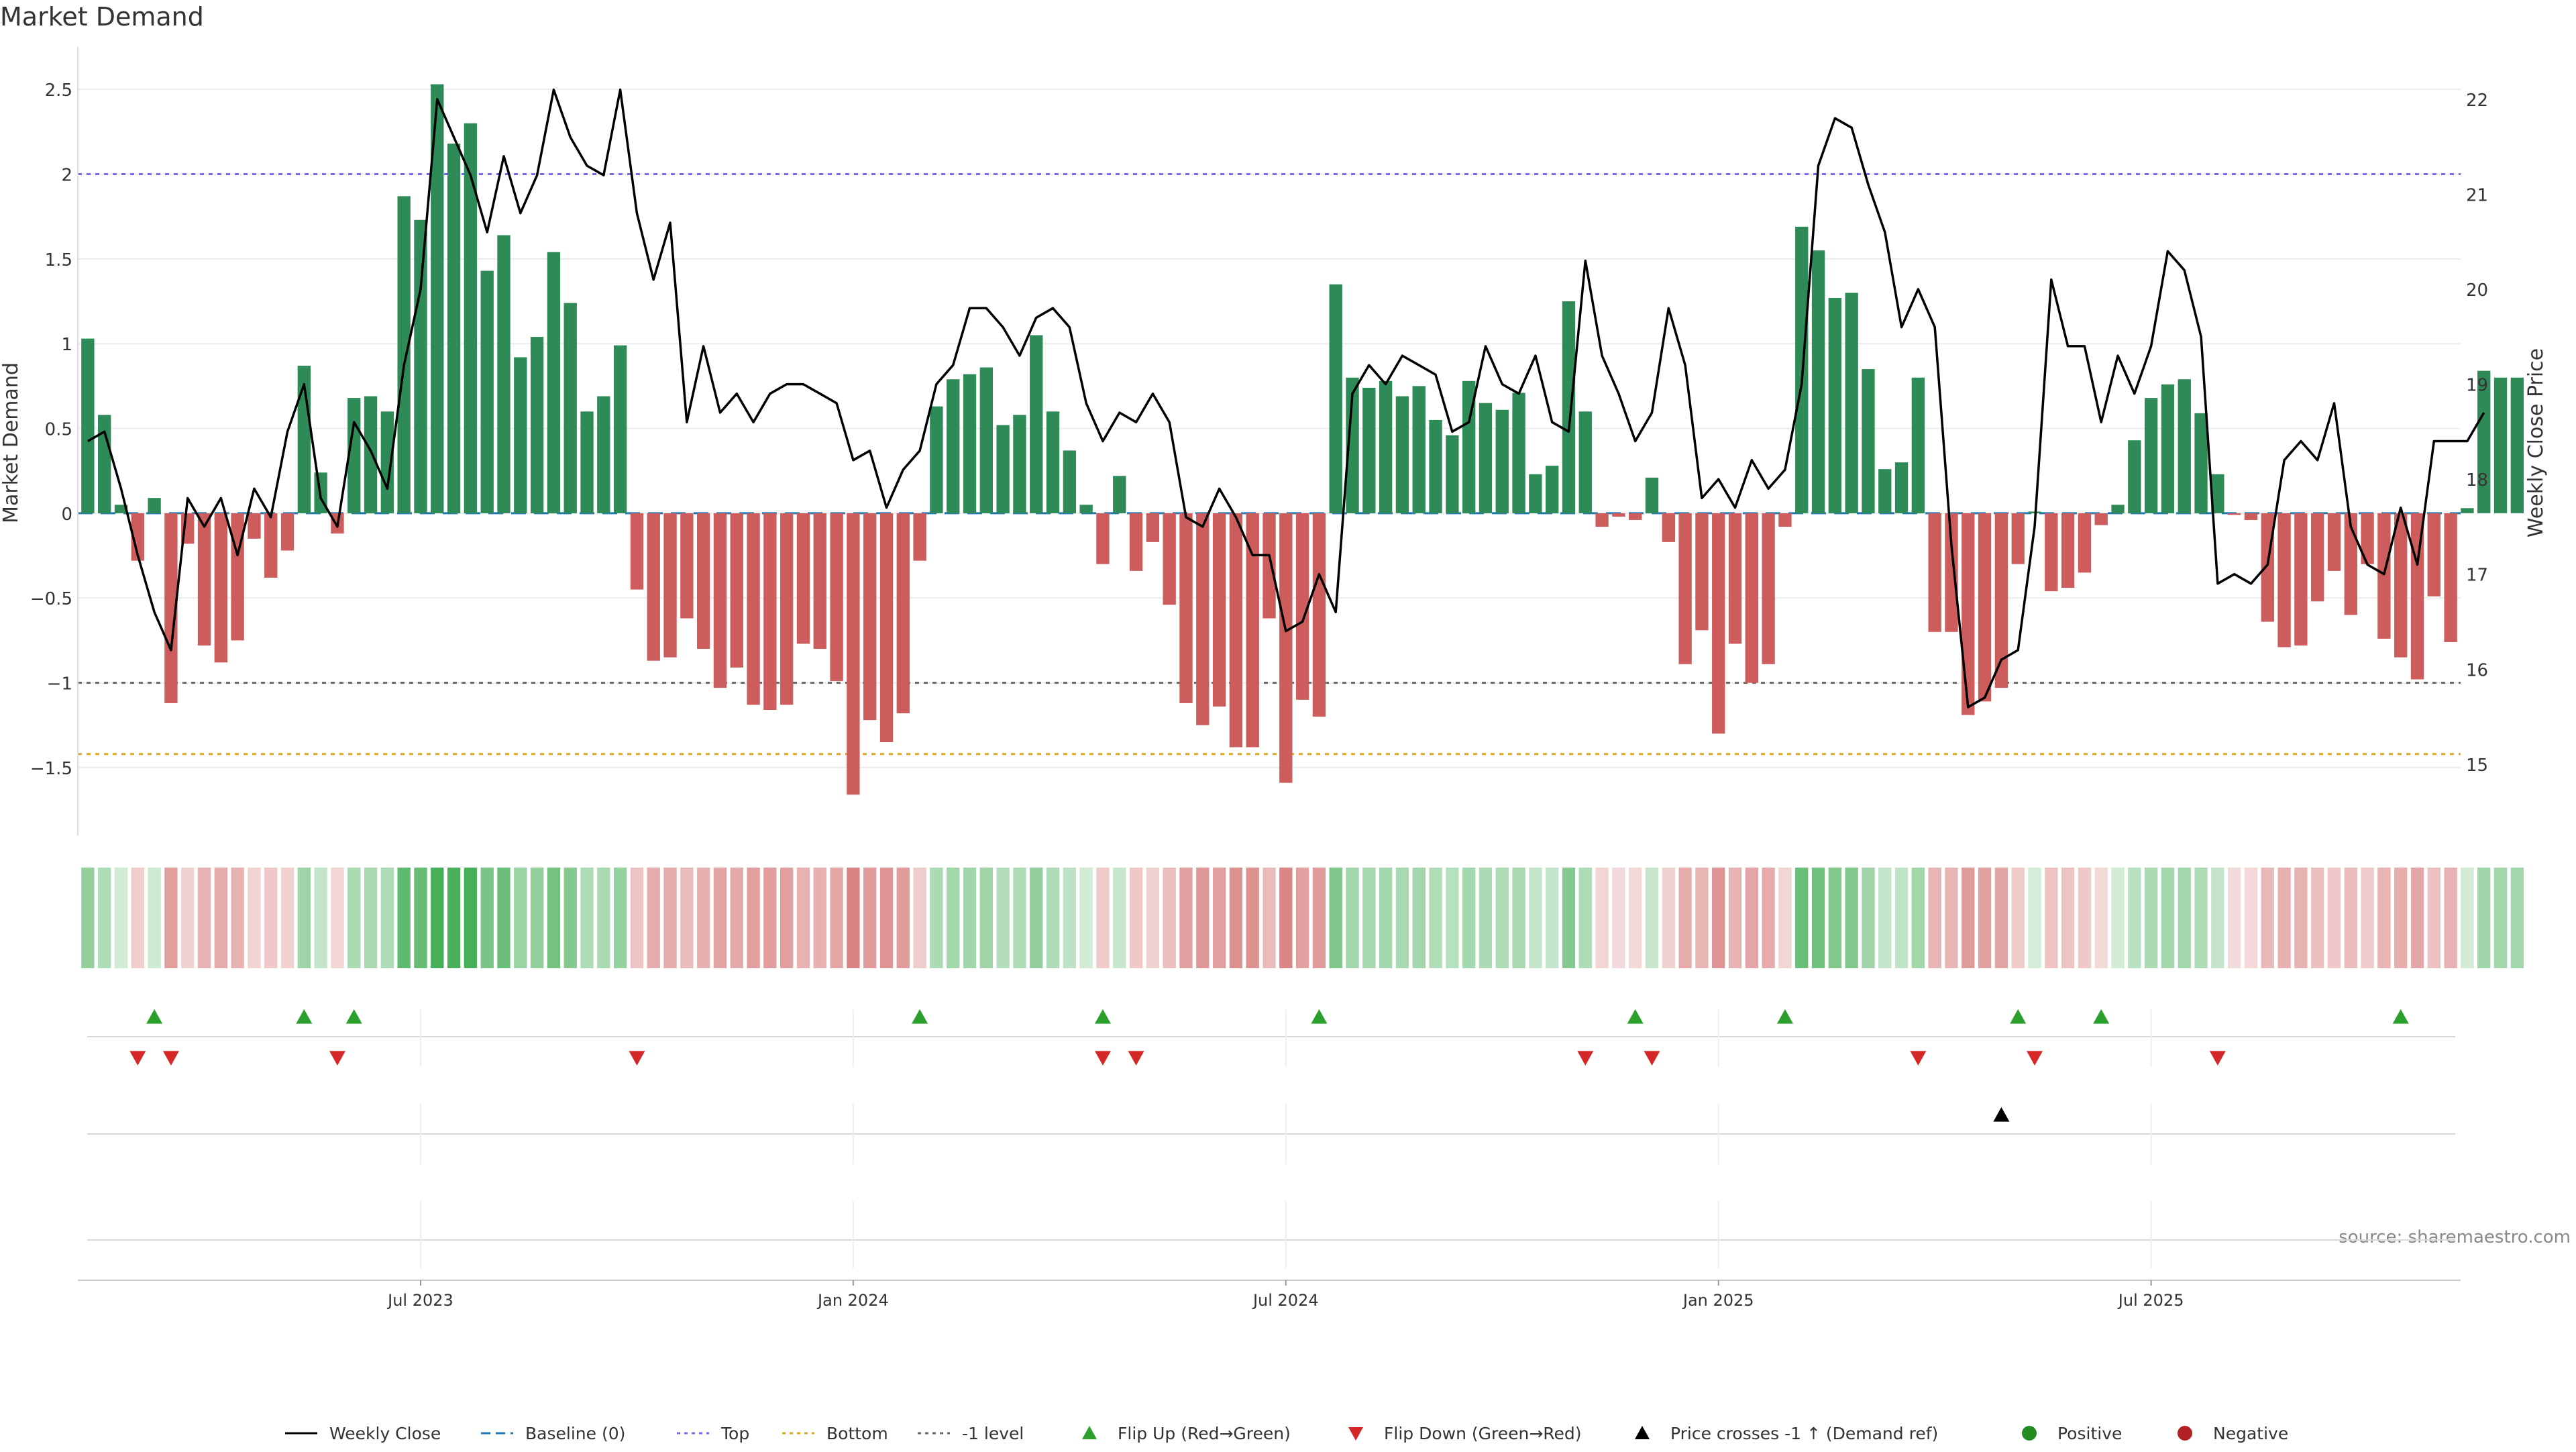  What do you see at coordinates (2150, 1301) in the screenshot?
I see `x-tick-label: Jul 2025` at bounding box center [2150, 1301].